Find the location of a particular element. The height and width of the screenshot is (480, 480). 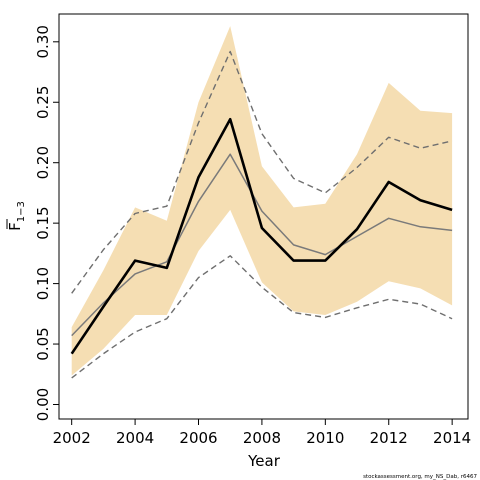

y-axis: 0.00 0.05 0.10 0.15 0.20 0.25 0.30 is located at coordinates (46, 223).